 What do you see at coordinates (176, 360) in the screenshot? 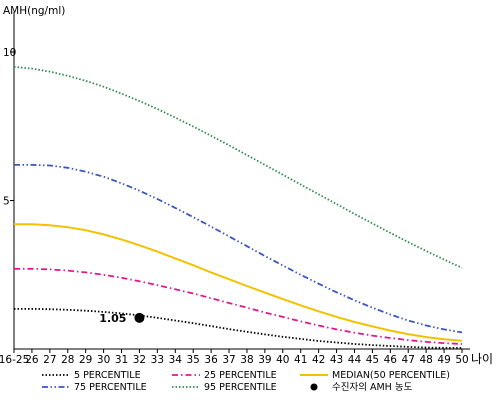
I see `x-tick-label: 34` at bounding box center [176, 360].